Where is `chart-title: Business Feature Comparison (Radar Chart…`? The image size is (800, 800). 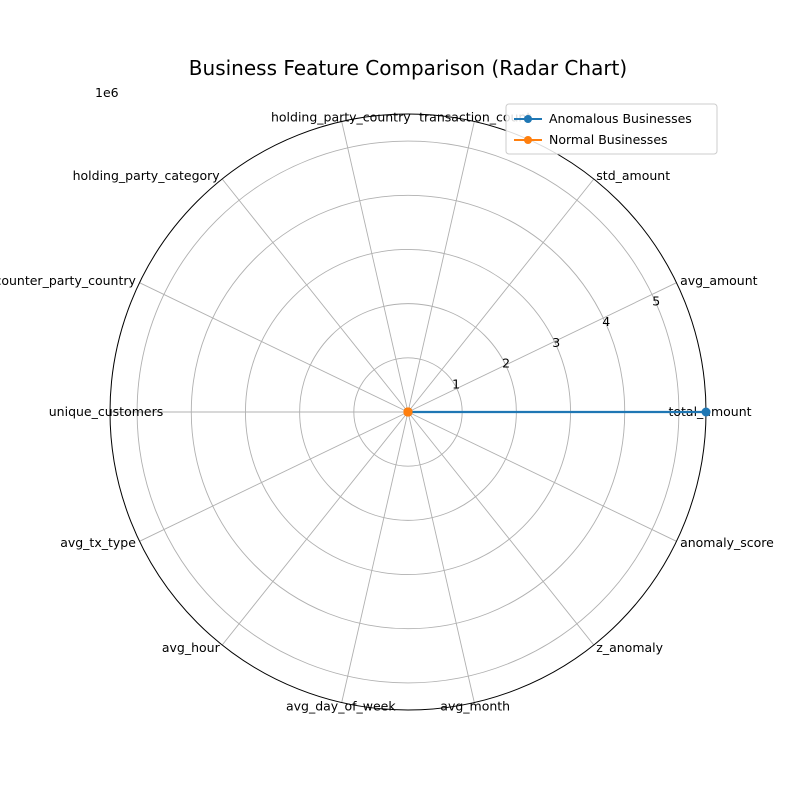
chart-title: Business Feature Comparison (Radar Chart… is located at coordinates (408, 68).